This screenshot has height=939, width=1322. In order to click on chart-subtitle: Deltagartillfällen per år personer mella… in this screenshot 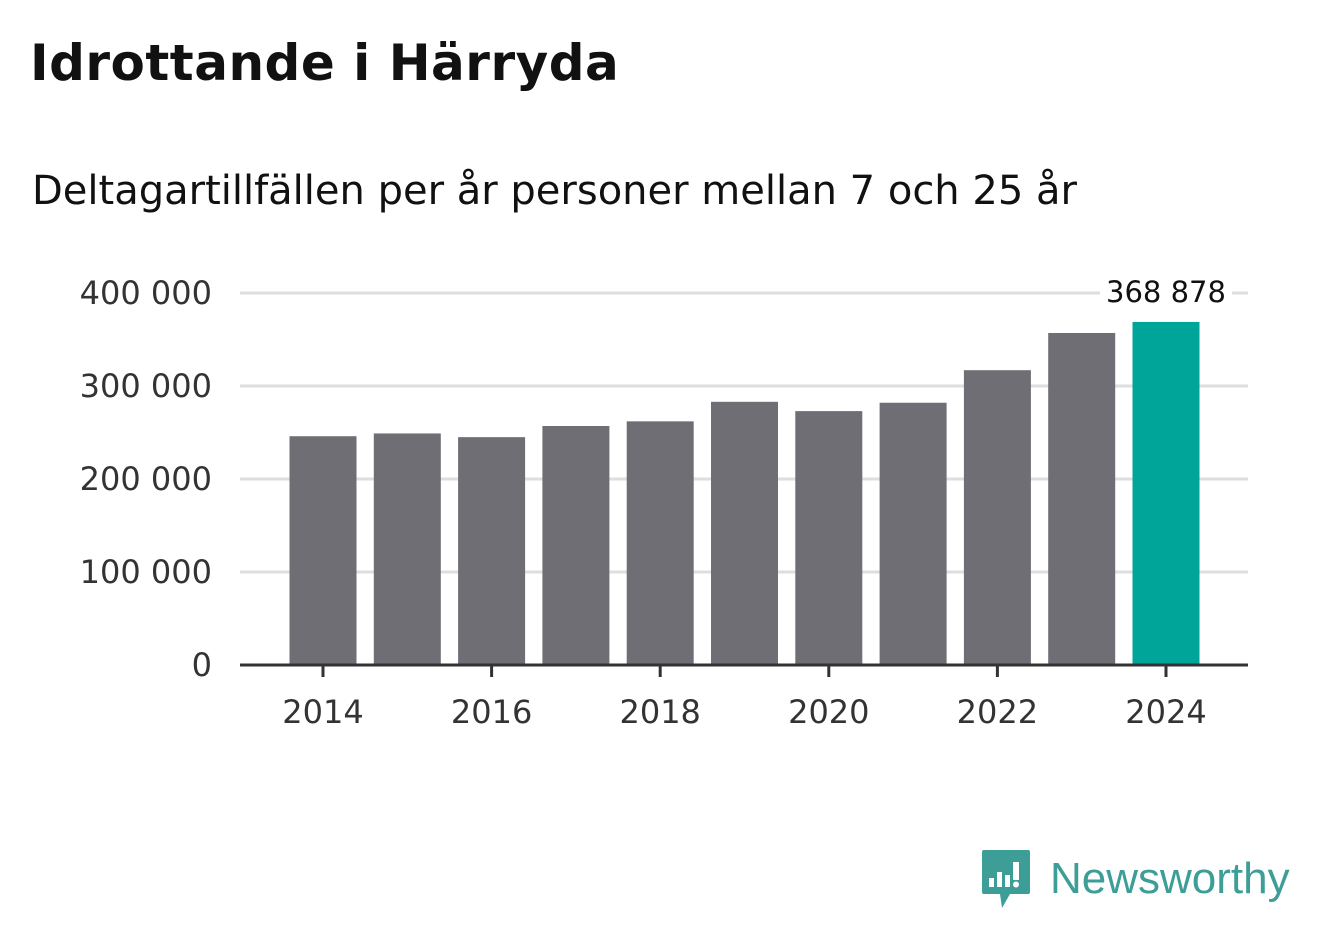, I will do `click(554, 191)`.